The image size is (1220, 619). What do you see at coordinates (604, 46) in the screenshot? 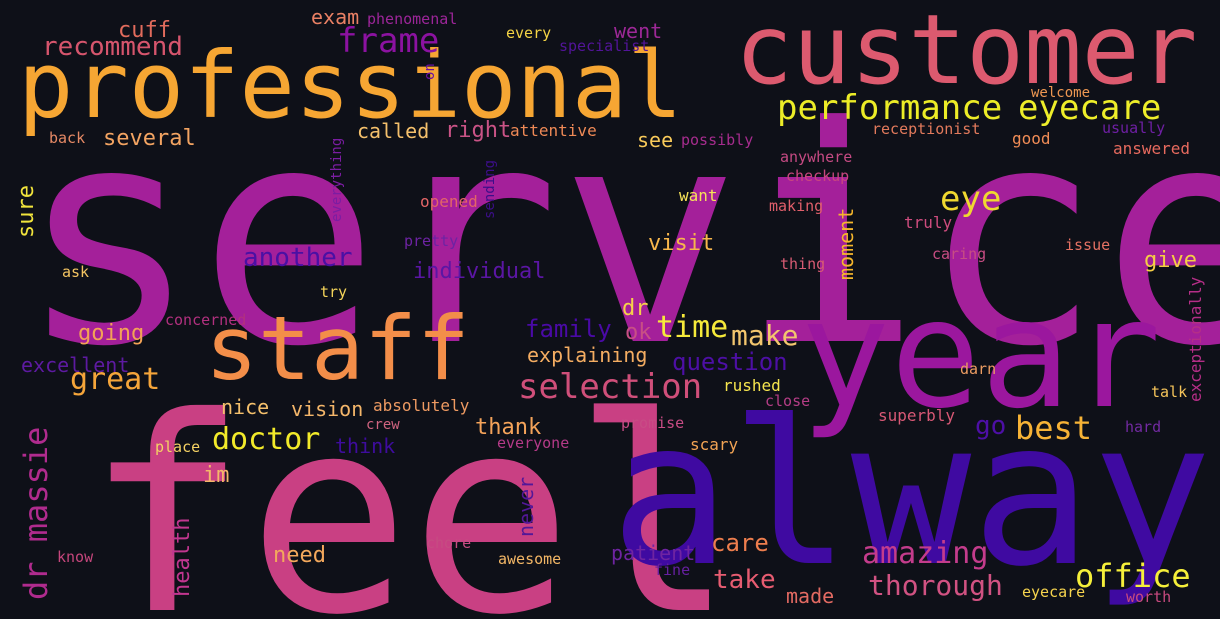
I see `word-specialist: specialist` at bounding box center [604, 46].